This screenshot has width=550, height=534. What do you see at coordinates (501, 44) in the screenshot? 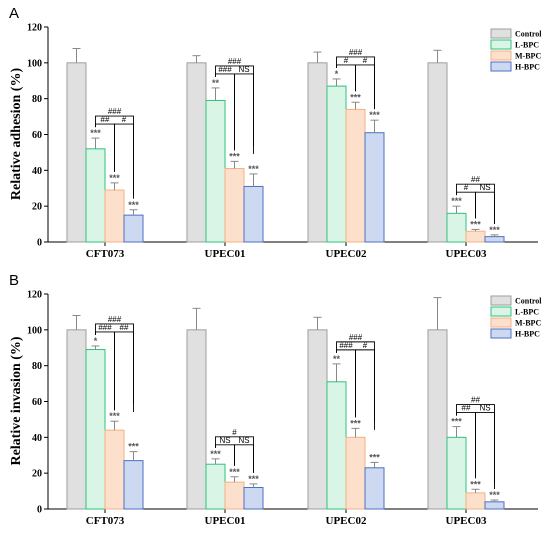
I see `legend-swatch-l-bpc` at bounding box center [501, 44].